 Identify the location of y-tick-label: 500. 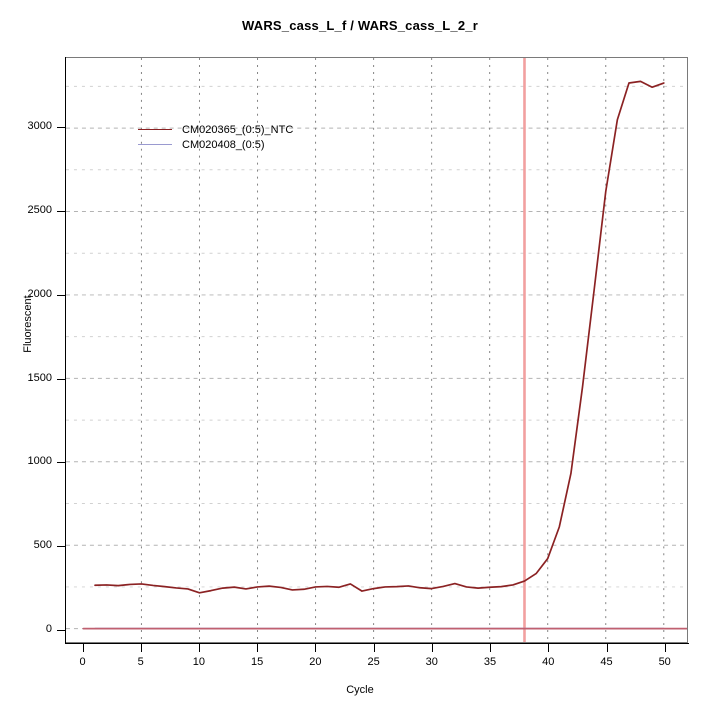
(42, 544).